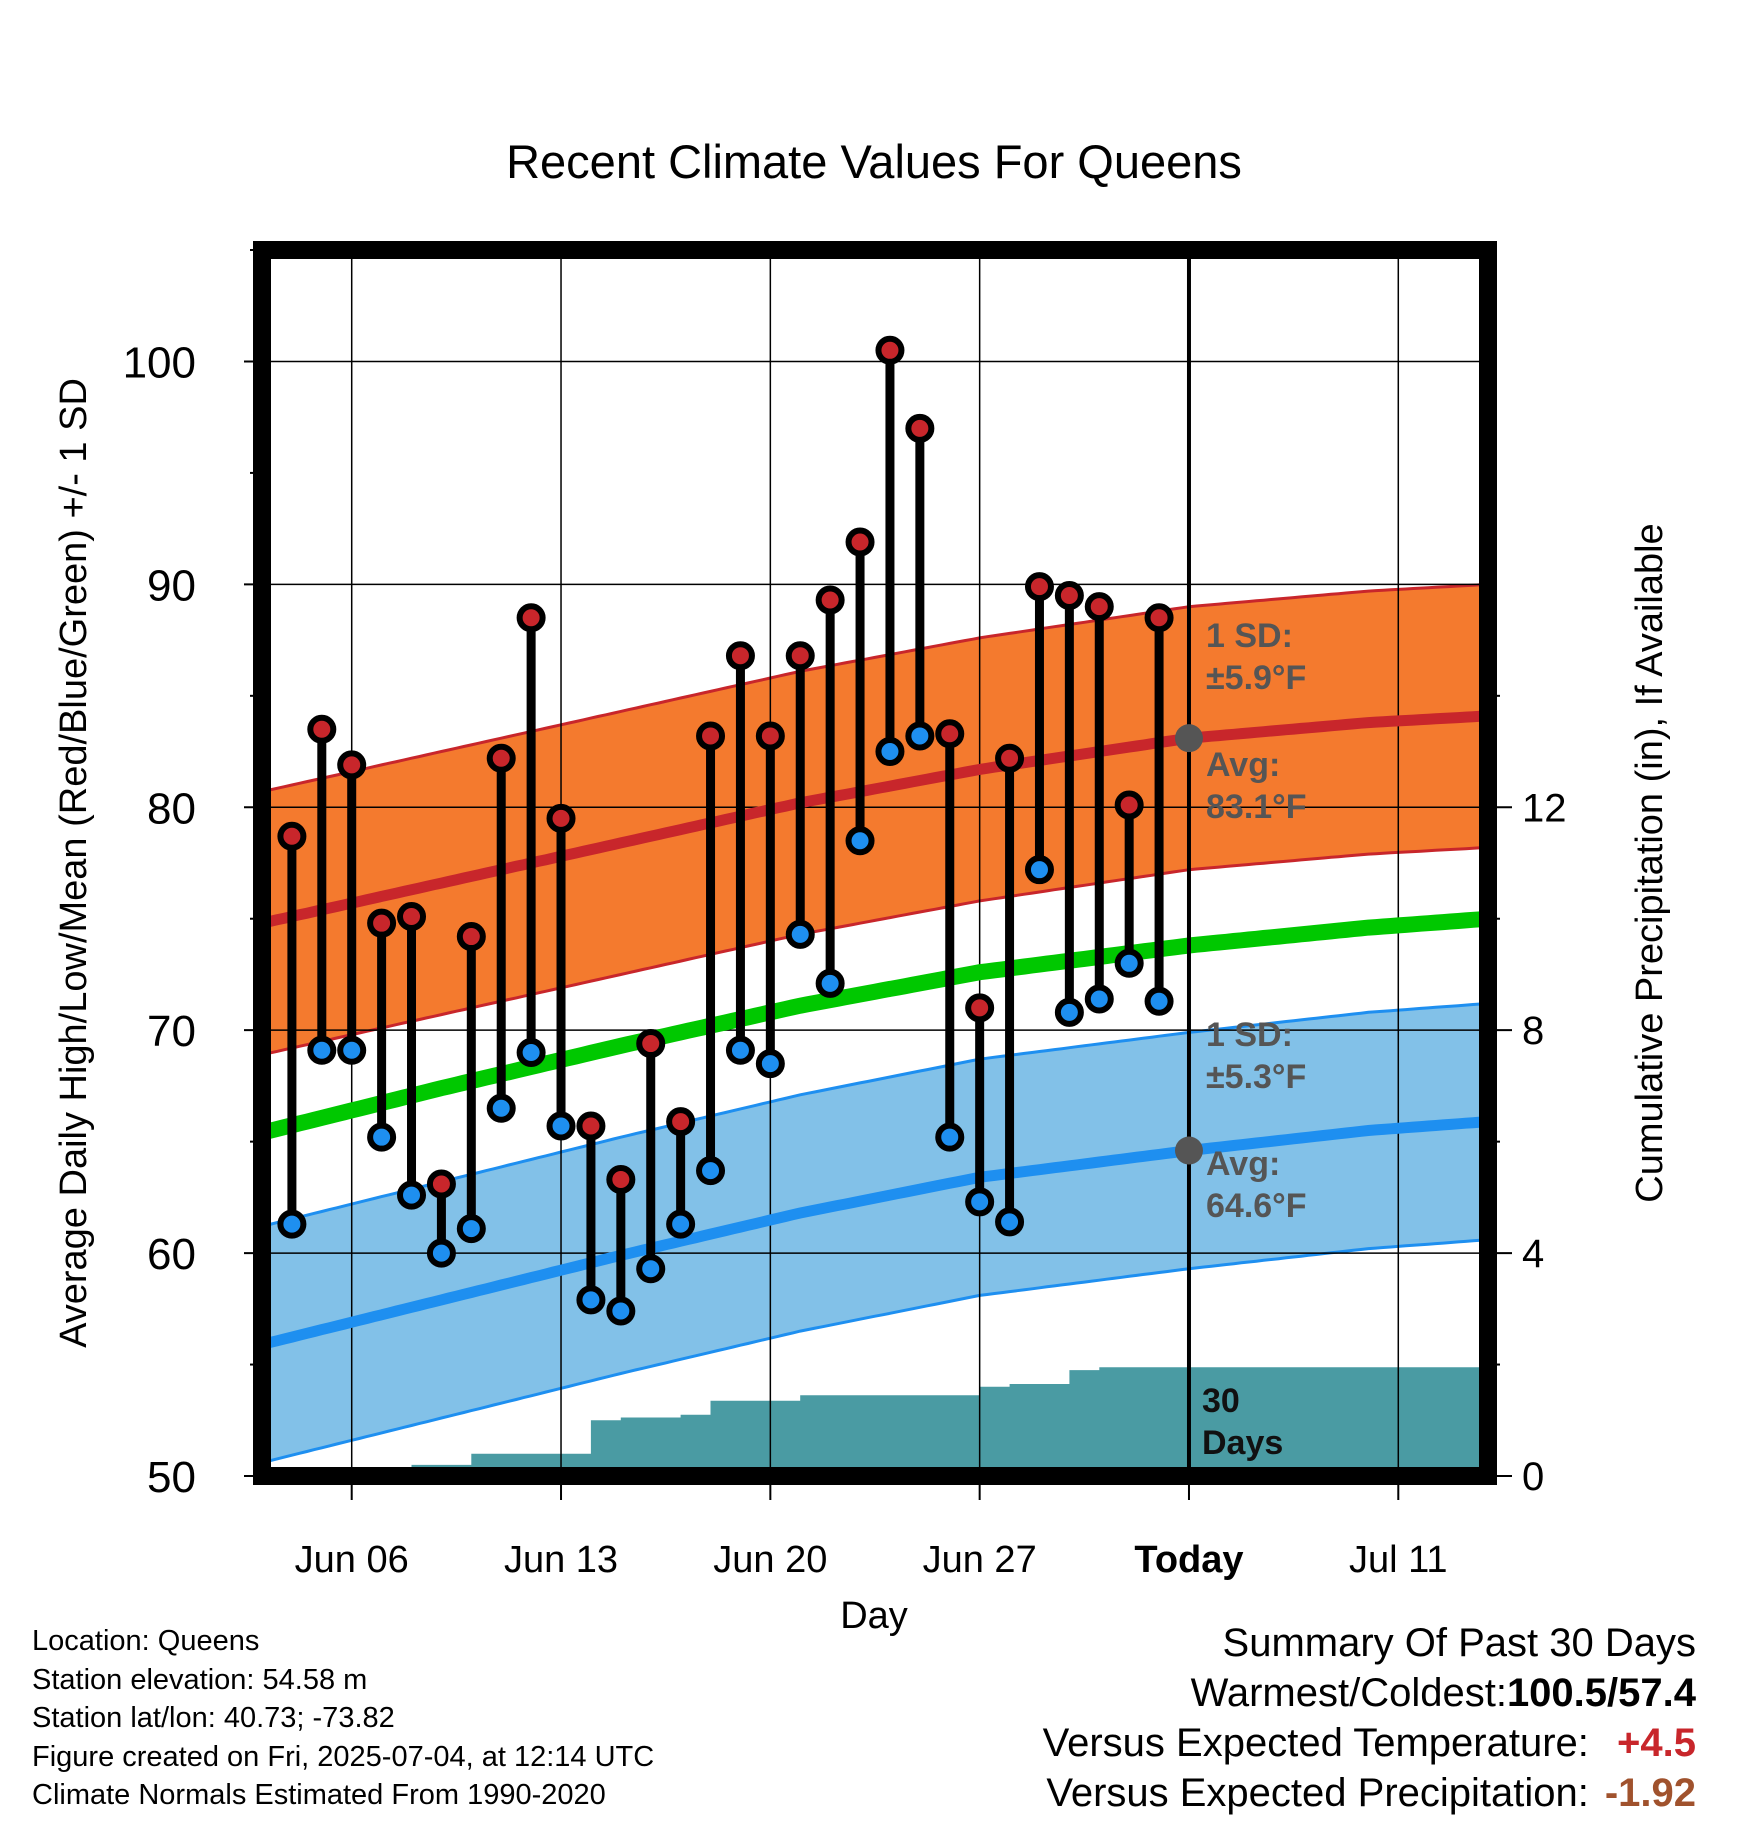 The height and width of the screenshot is (1828, 1748). Describe the element at coordinates (171, 808) in the screenshot. I see `y-tick-label: 80` at that location.